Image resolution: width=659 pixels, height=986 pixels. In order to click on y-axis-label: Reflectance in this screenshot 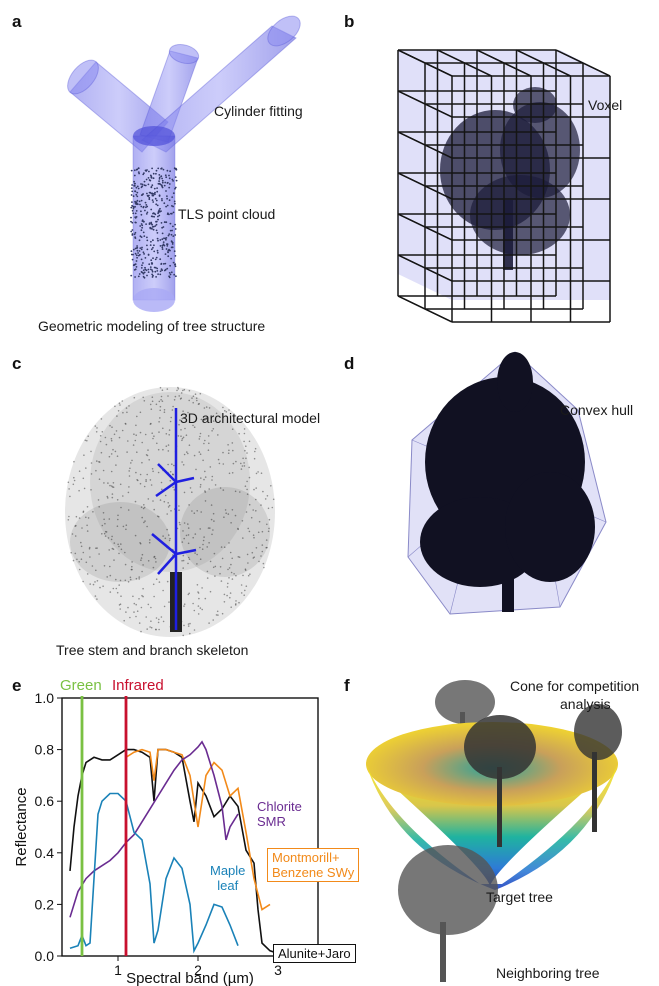, I will do `click(21, 826)`.